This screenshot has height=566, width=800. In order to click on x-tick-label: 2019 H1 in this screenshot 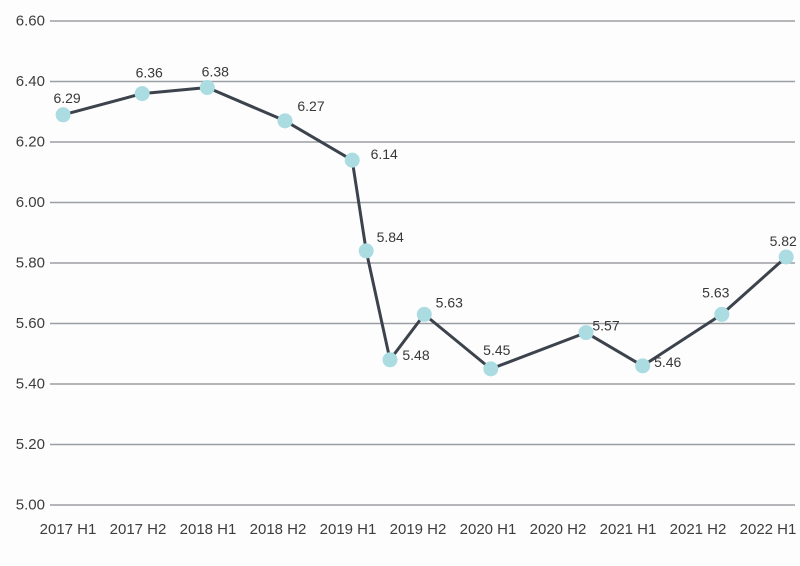, I will do `click(348, 529)`.